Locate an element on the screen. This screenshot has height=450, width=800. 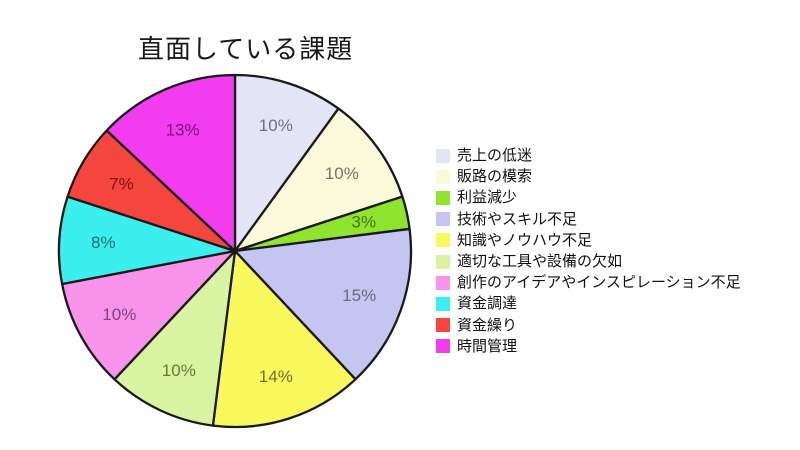
legend-label: 創作のアイデアやインスピレーション不足 is located at coordinates (599, 283).